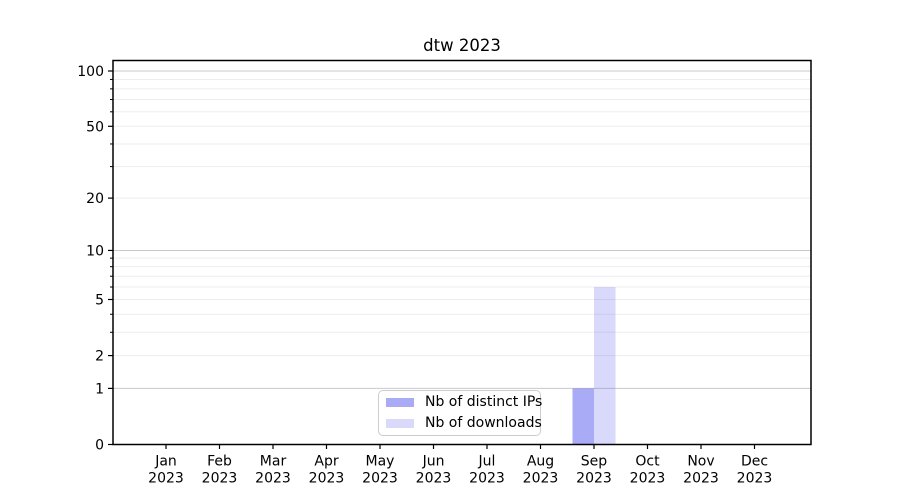  What do you see at coordinates (400, 423) in the screenshot?
I see `legend-swatch-downloads` at bounding box center [400, 423].